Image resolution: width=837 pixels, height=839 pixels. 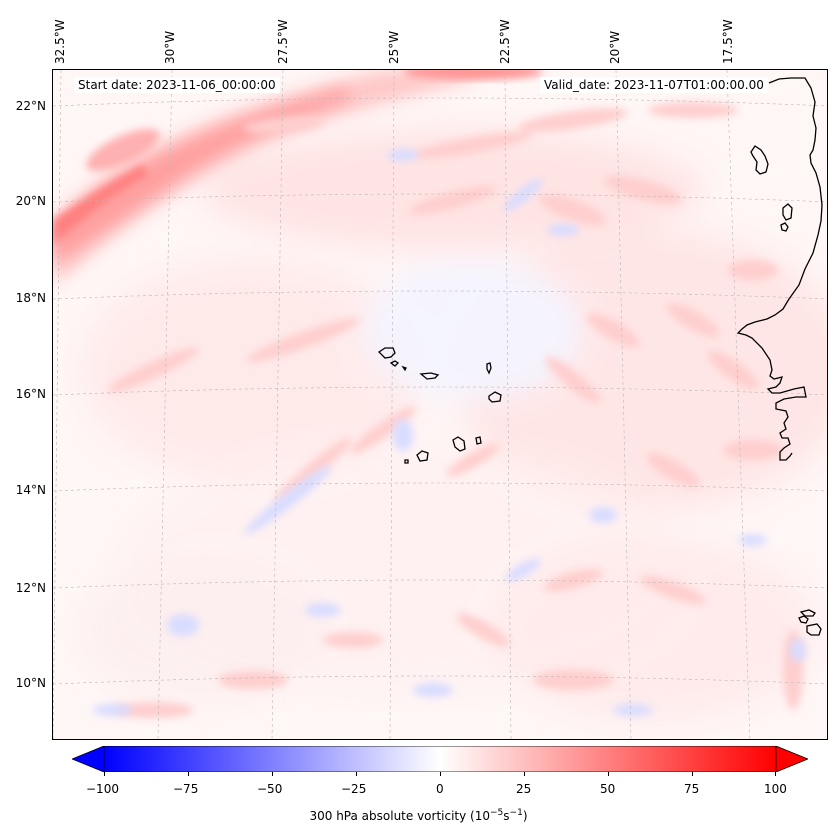 What do you see at coordinates (692, 789) in the screenshot?
I see `colorbar-tick-75: 75` at bounding box center [692, 789].